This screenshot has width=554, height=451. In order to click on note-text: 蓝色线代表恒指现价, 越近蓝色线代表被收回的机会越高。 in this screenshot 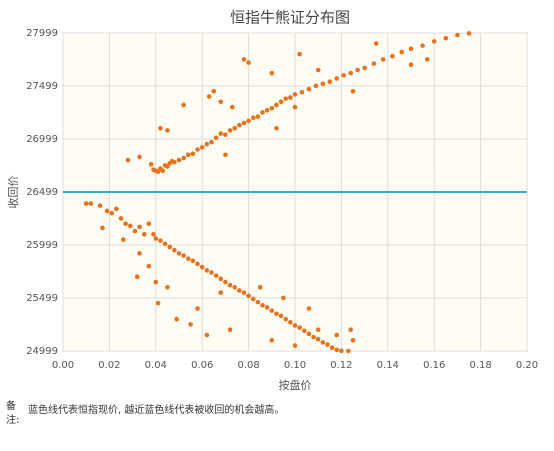, I will do `click(156, 410)`.